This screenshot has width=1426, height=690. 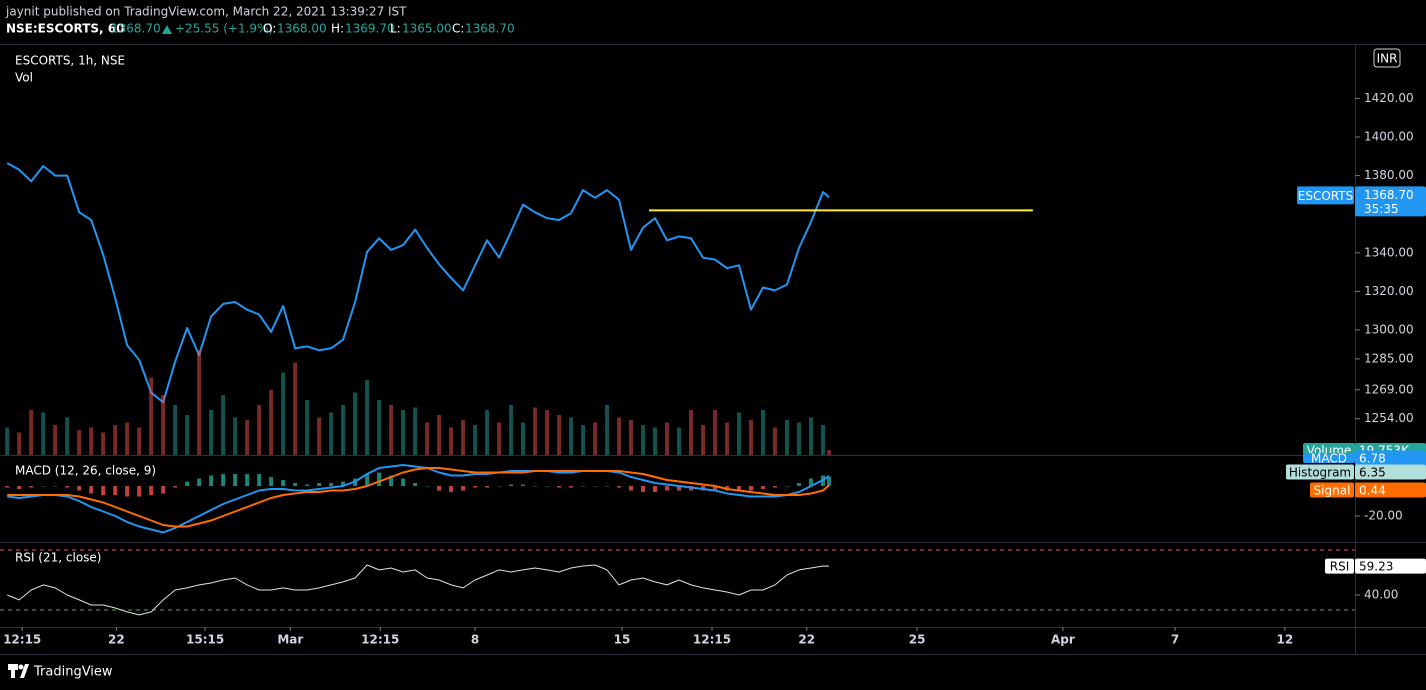 I want to click on rsi-name-box, so click(x=1339, y=566).